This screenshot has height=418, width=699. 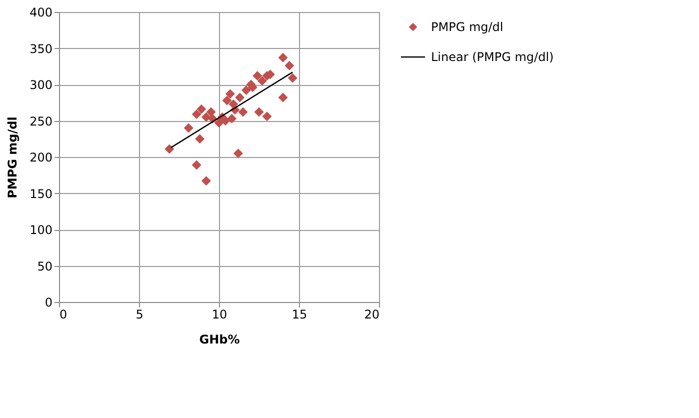 I want to click on legend-label: Linear (PMPG mg/dl), so click(x=492, y=57).